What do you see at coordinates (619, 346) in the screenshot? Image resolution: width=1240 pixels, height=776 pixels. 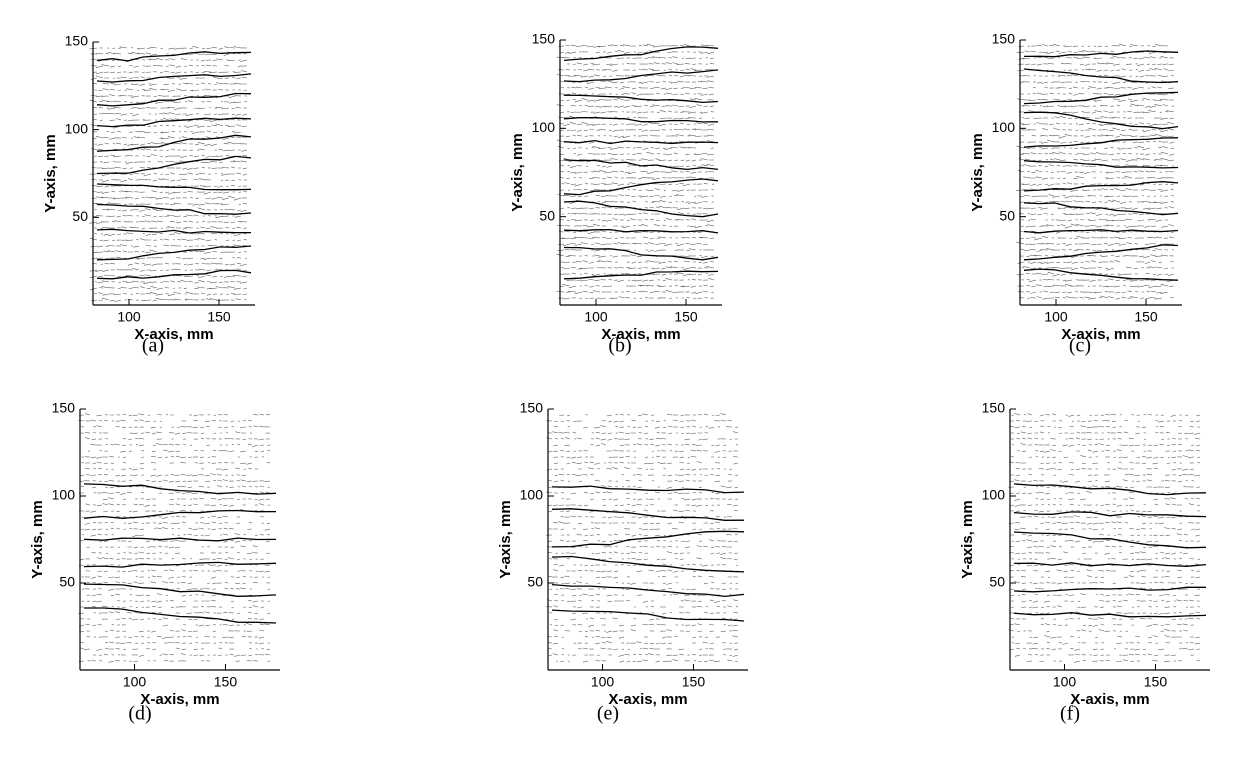 I see `caption: (b)` at bounding box center [619, 346].